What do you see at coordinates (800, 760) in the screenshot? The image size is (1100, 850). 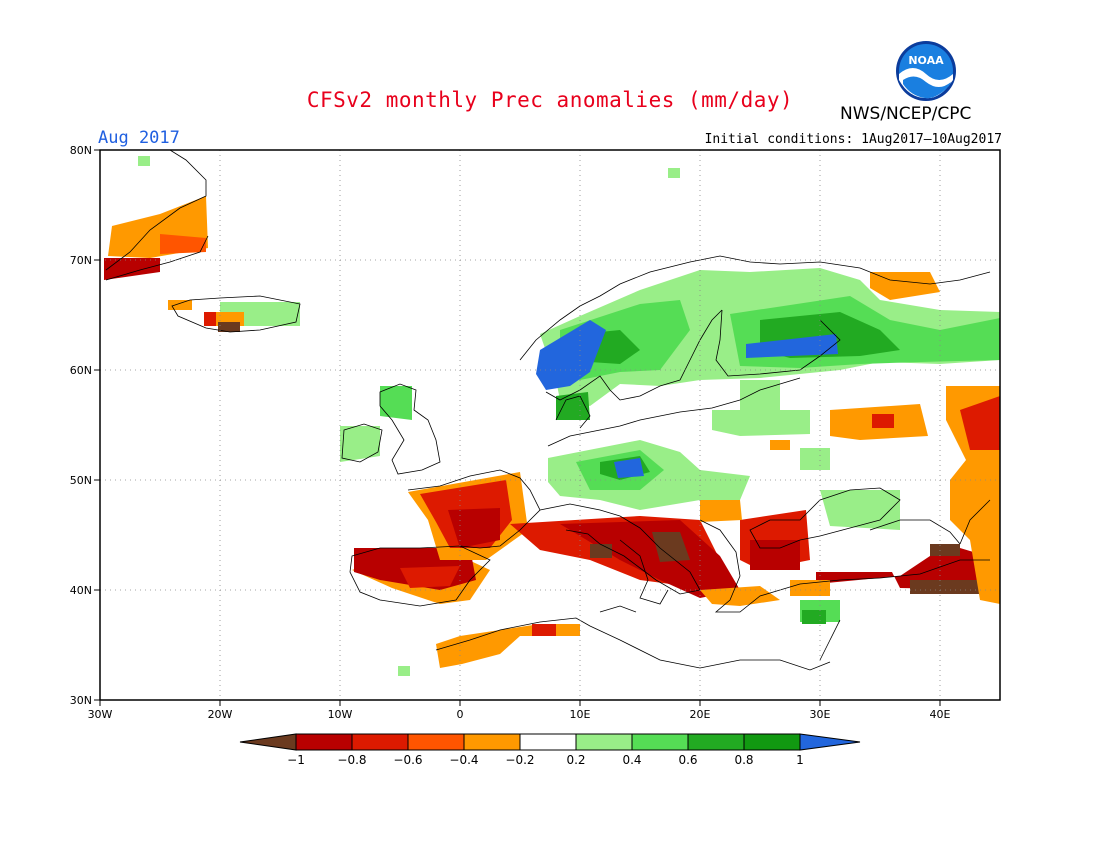 I see `colorbar-label-9: 1` at bounding box center [800, 760].